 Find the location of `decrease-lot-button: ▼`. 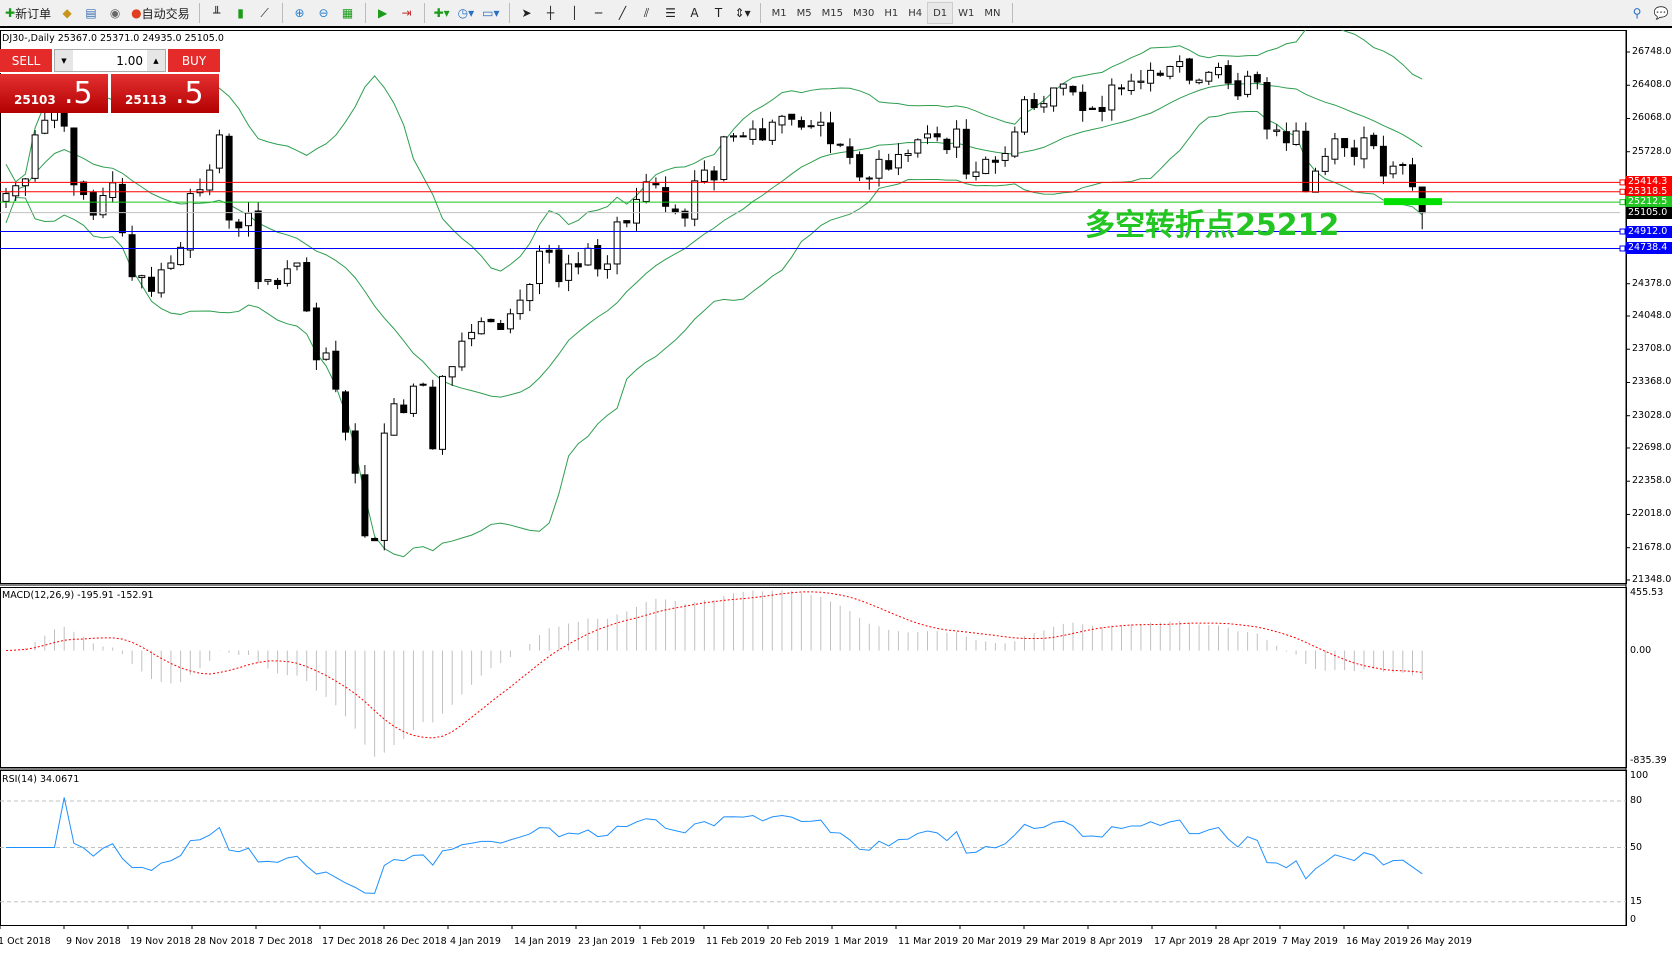

decrease-lot-button: ▼ is located at coordinates (64, 60).